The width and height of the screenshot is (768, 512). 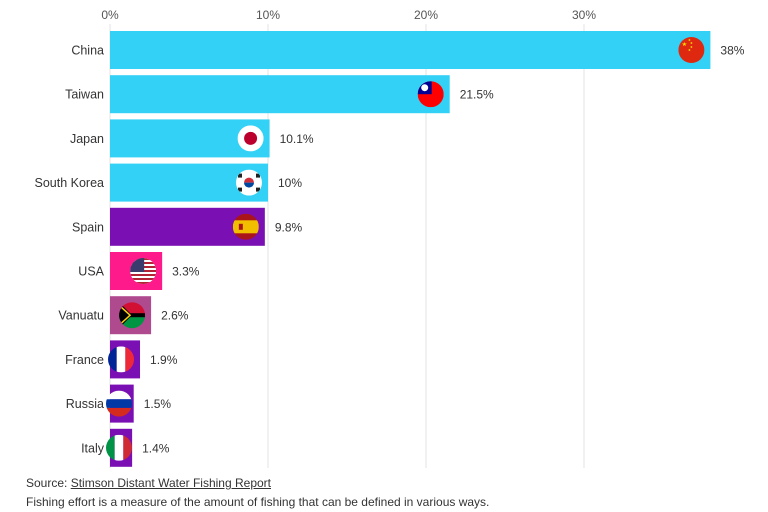 What do you see at coordinates (170, 483) in the screenshot?
I see `source-link: Stimson Distant Water Fishing Report` at bounding box center [170, 483].